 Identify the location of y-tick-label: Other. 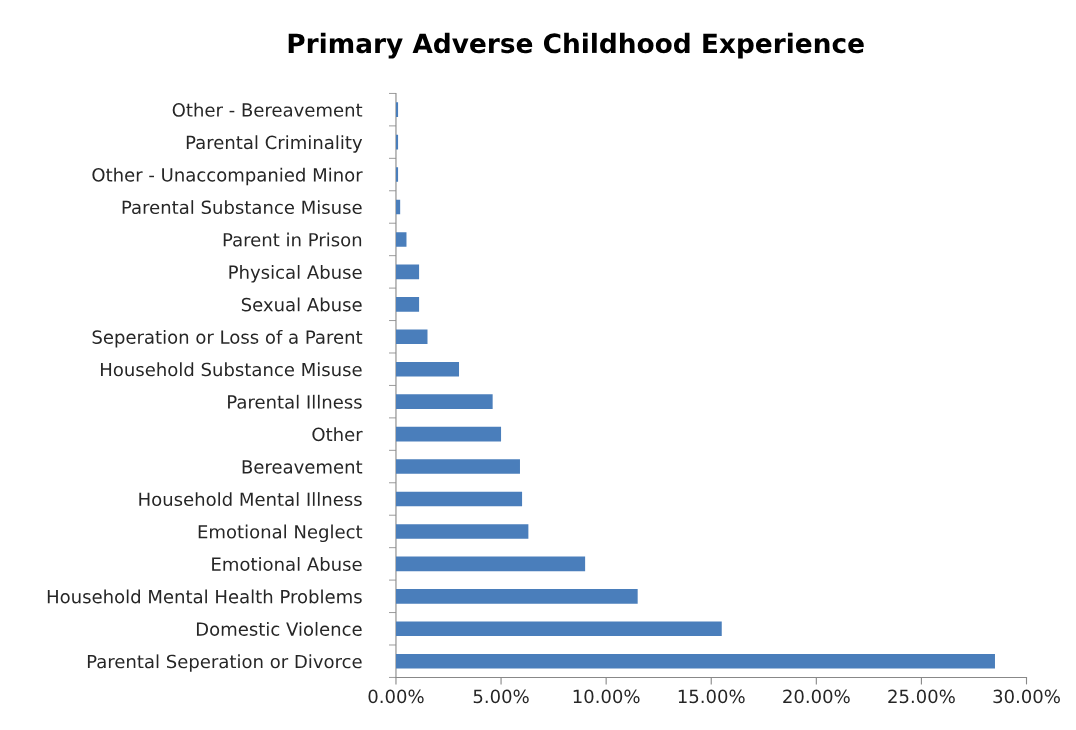
(337, 434).